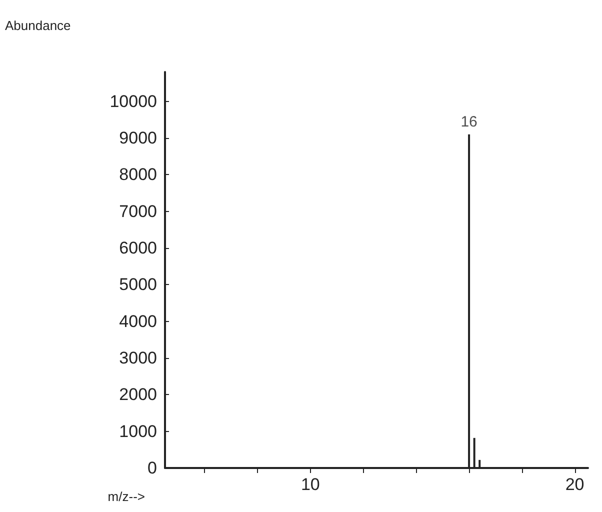 Image resolution: width=602 pixels, height=512 pixels. Describe the element at coordinates (152, 468) in the screenshot. I see `y-tick-label: 0` at that location.